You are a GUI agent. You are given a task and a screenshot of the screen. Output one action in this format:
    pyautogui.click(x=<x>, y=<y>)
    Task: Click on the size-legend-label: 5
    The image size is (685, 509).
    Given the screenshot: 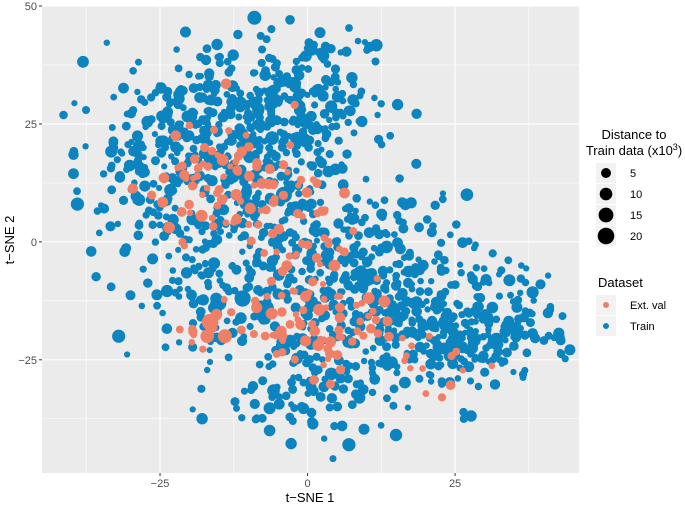 What is the action you would take?
    pyautogui.click(x=633, y=174)
    